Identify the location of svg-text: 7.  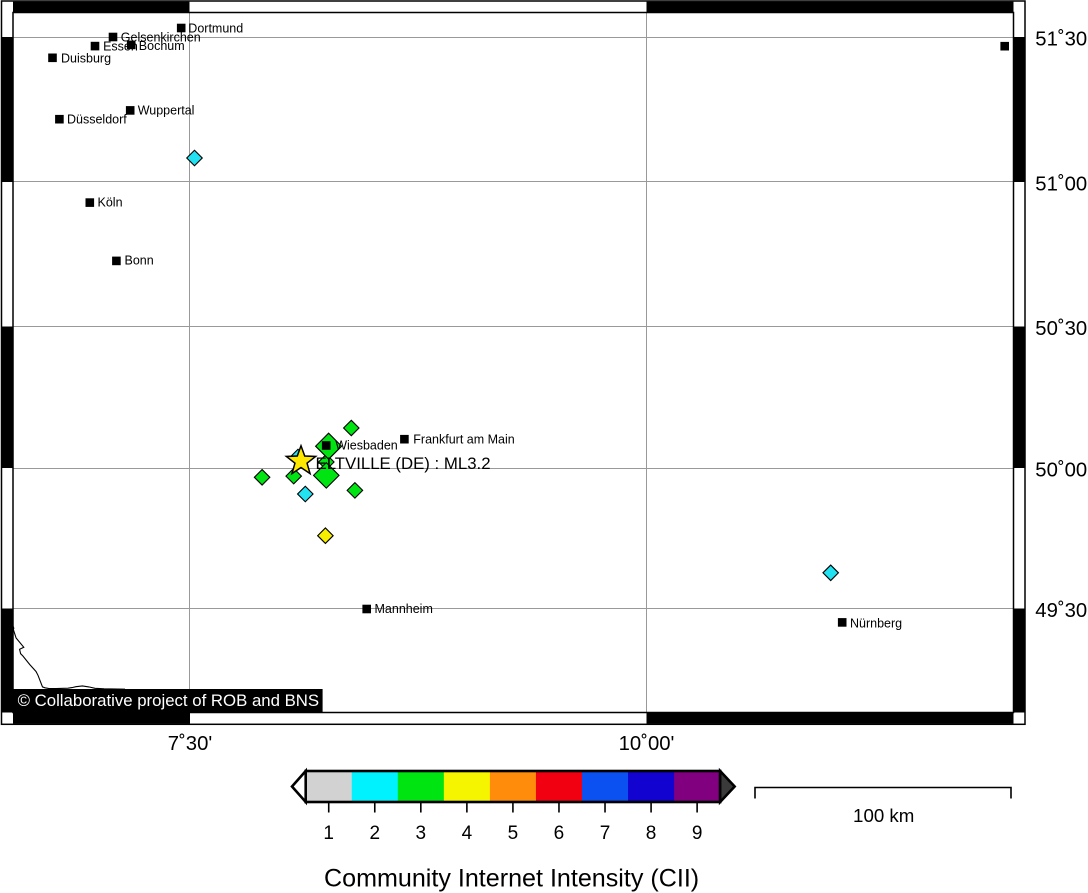
(605, 833).